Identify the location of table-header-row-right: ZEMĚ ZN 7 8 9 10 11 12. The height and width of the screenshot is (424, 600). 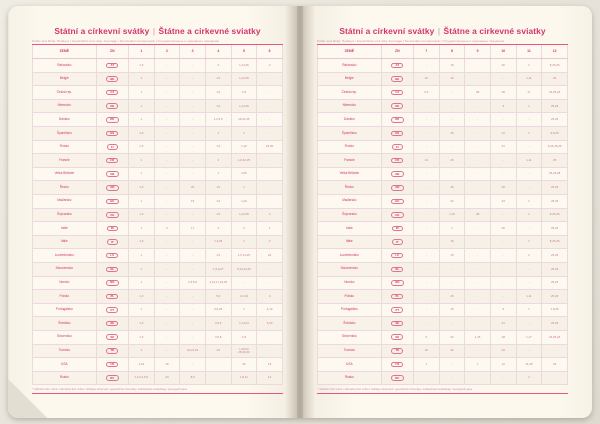
(442, 52).